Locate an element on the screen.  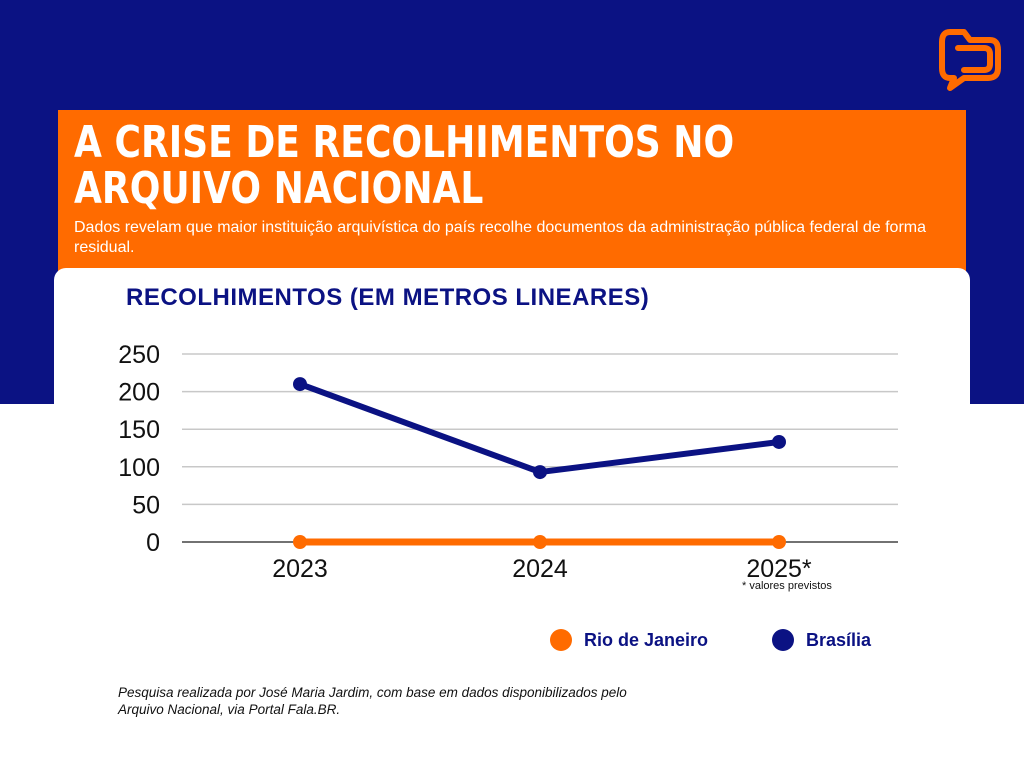
page-title-line-2: ARQUIVO NACIONAL is located at coordinates (279, 188).